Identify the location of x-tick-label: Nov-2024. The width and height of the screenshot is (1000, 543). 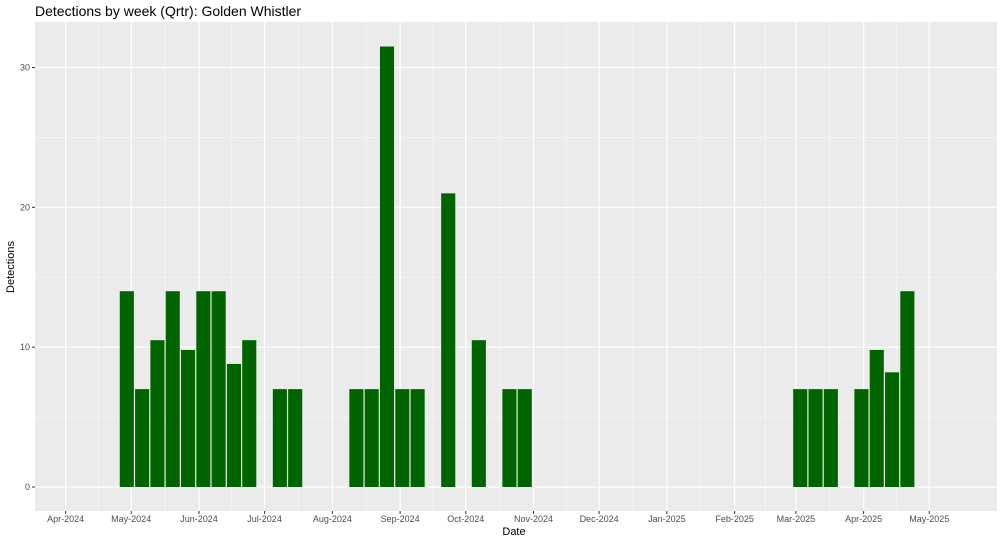
(533, 519).